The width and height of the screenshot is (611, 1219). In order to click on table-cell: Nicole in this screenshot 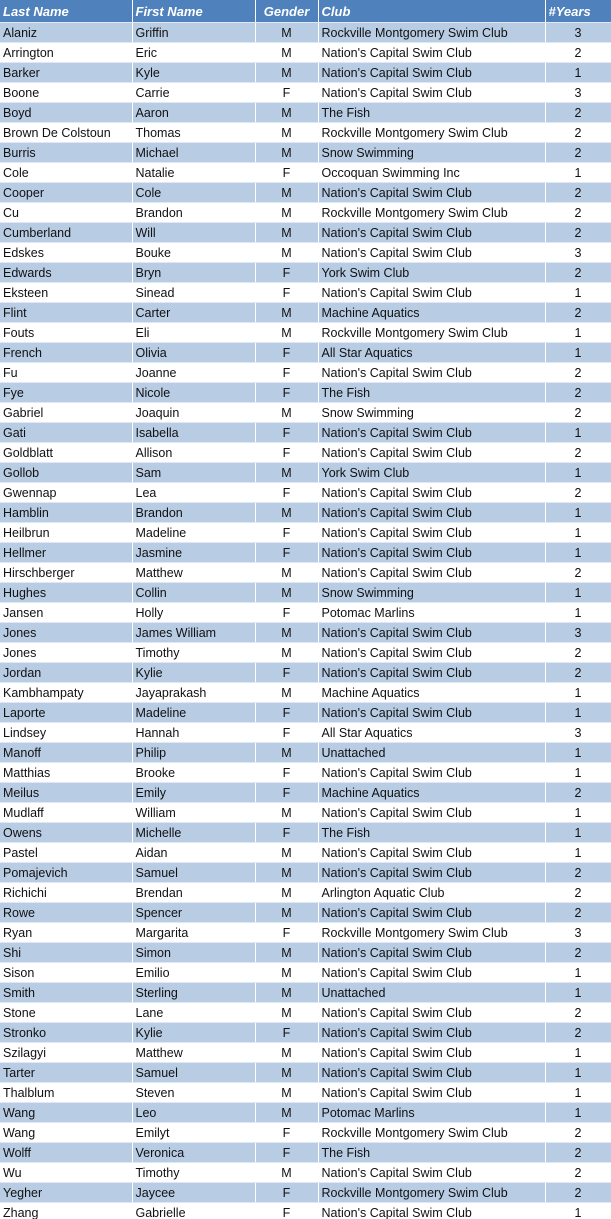, I will do `click(194, 392)`.